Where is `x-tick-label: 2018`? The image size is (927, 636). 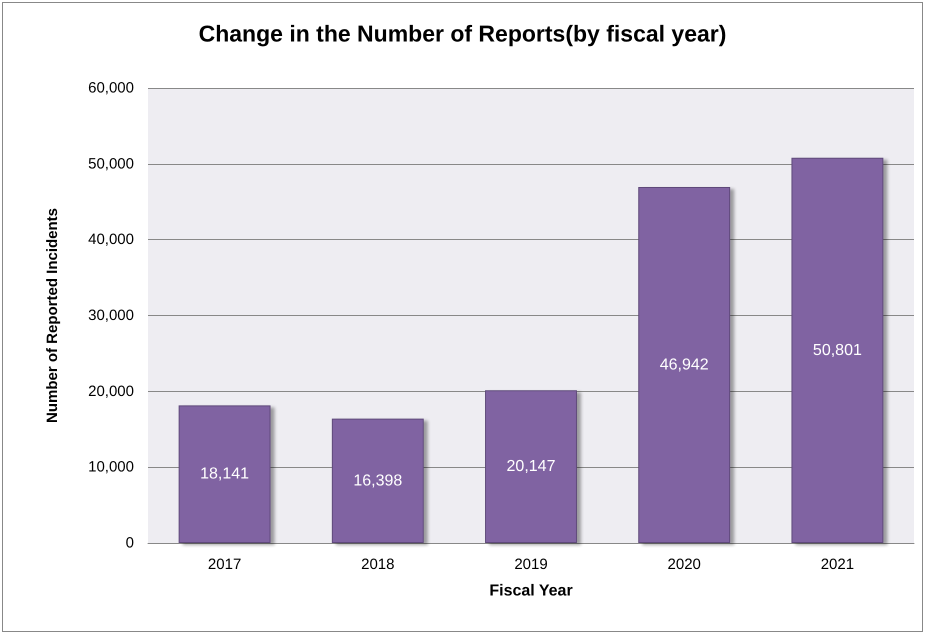
x-tick-label: 2018 is located at coordinates (377, 564).